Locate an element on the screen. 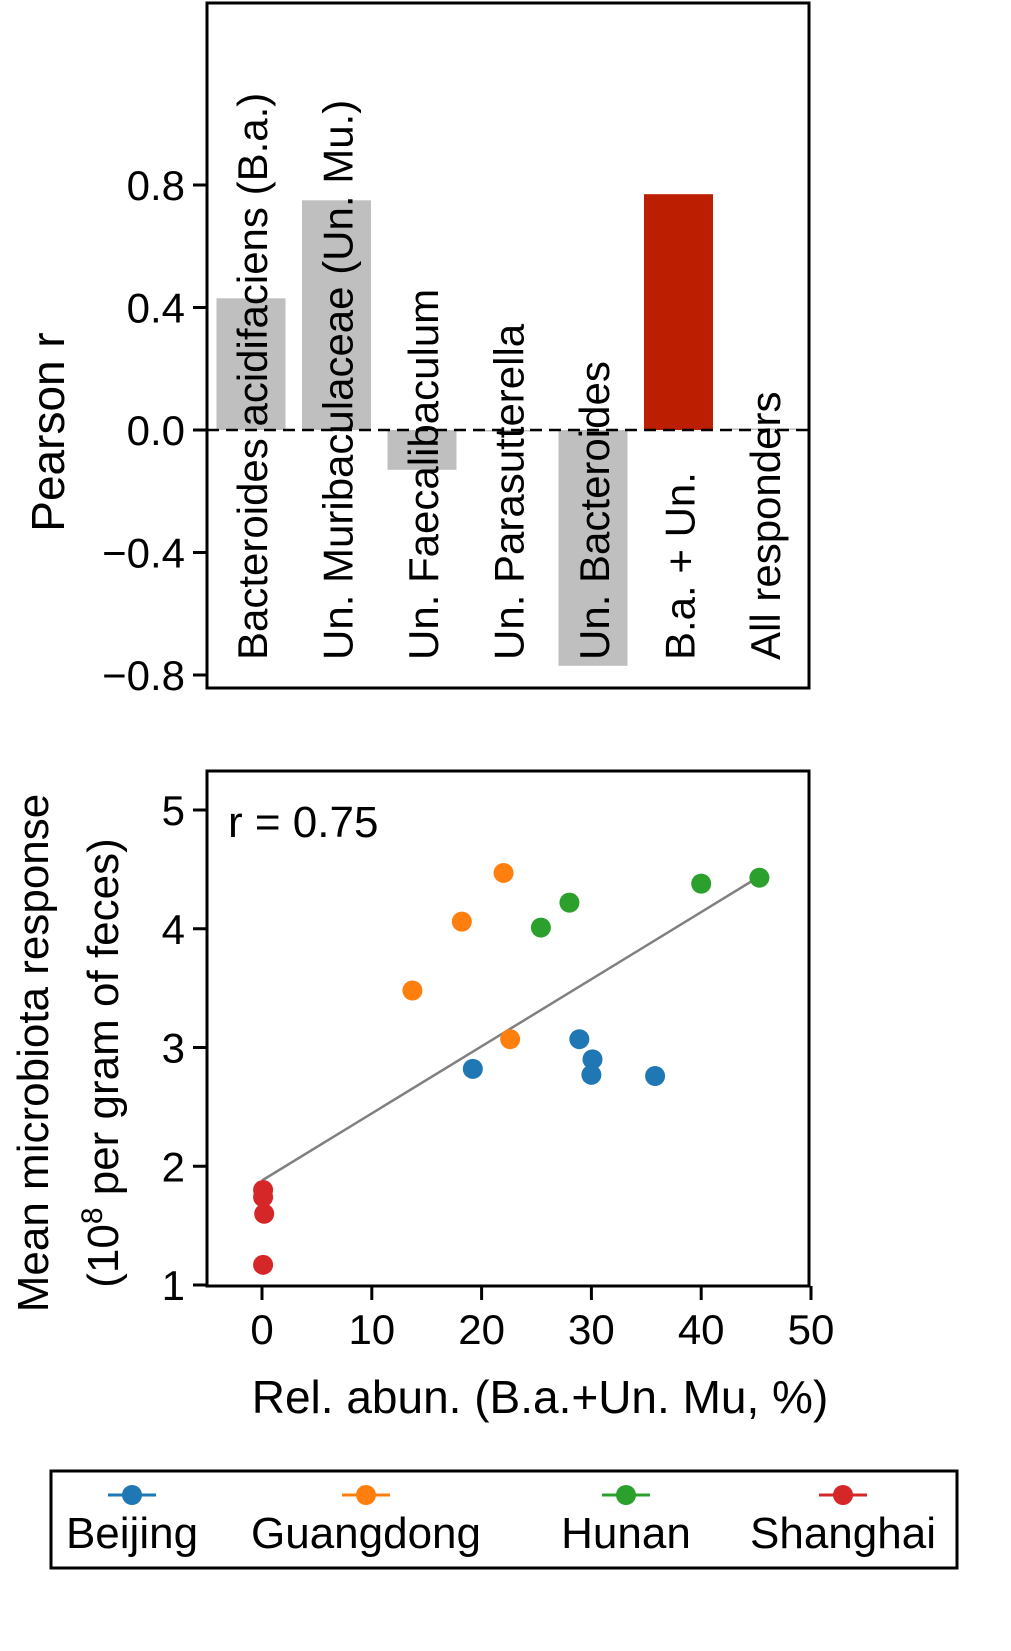 This screenshot has width=1011, height=1651. scatter-y-axis-label-line2: (108 per gram of feces) is located at coordinates (102, 1063).